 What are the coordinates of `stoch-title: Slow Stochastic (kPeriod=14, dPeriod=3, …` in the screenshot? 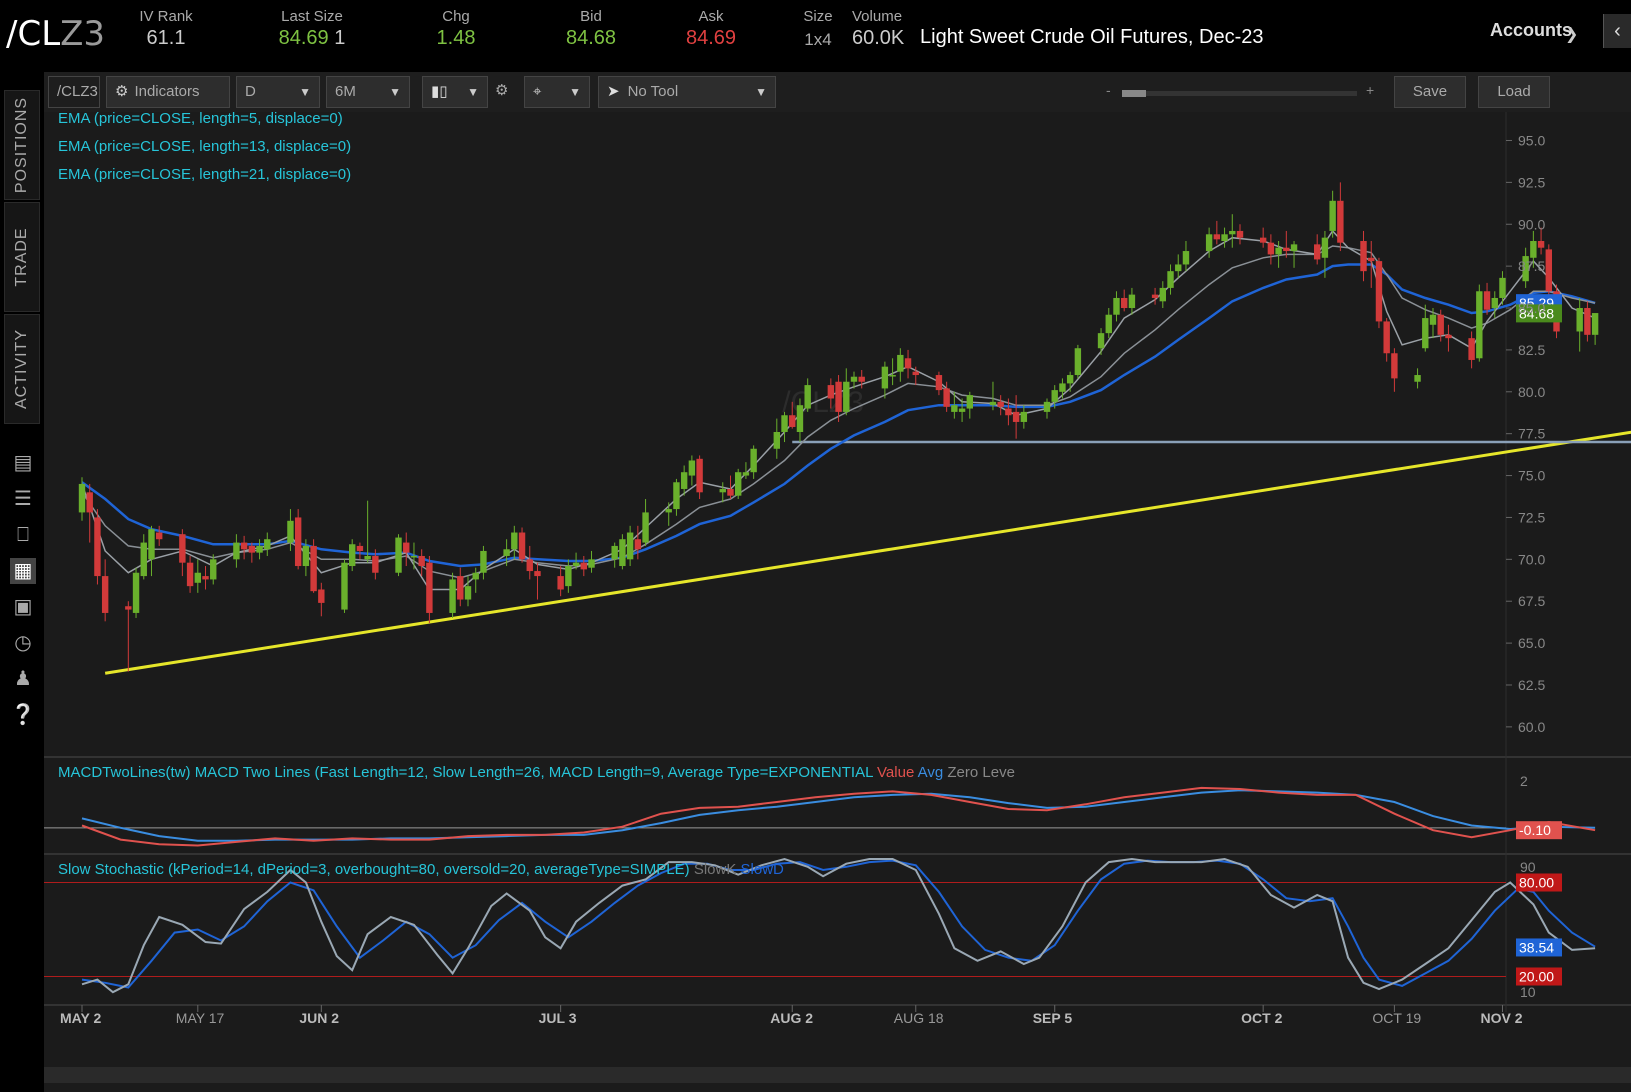 It's located at (374, 869).